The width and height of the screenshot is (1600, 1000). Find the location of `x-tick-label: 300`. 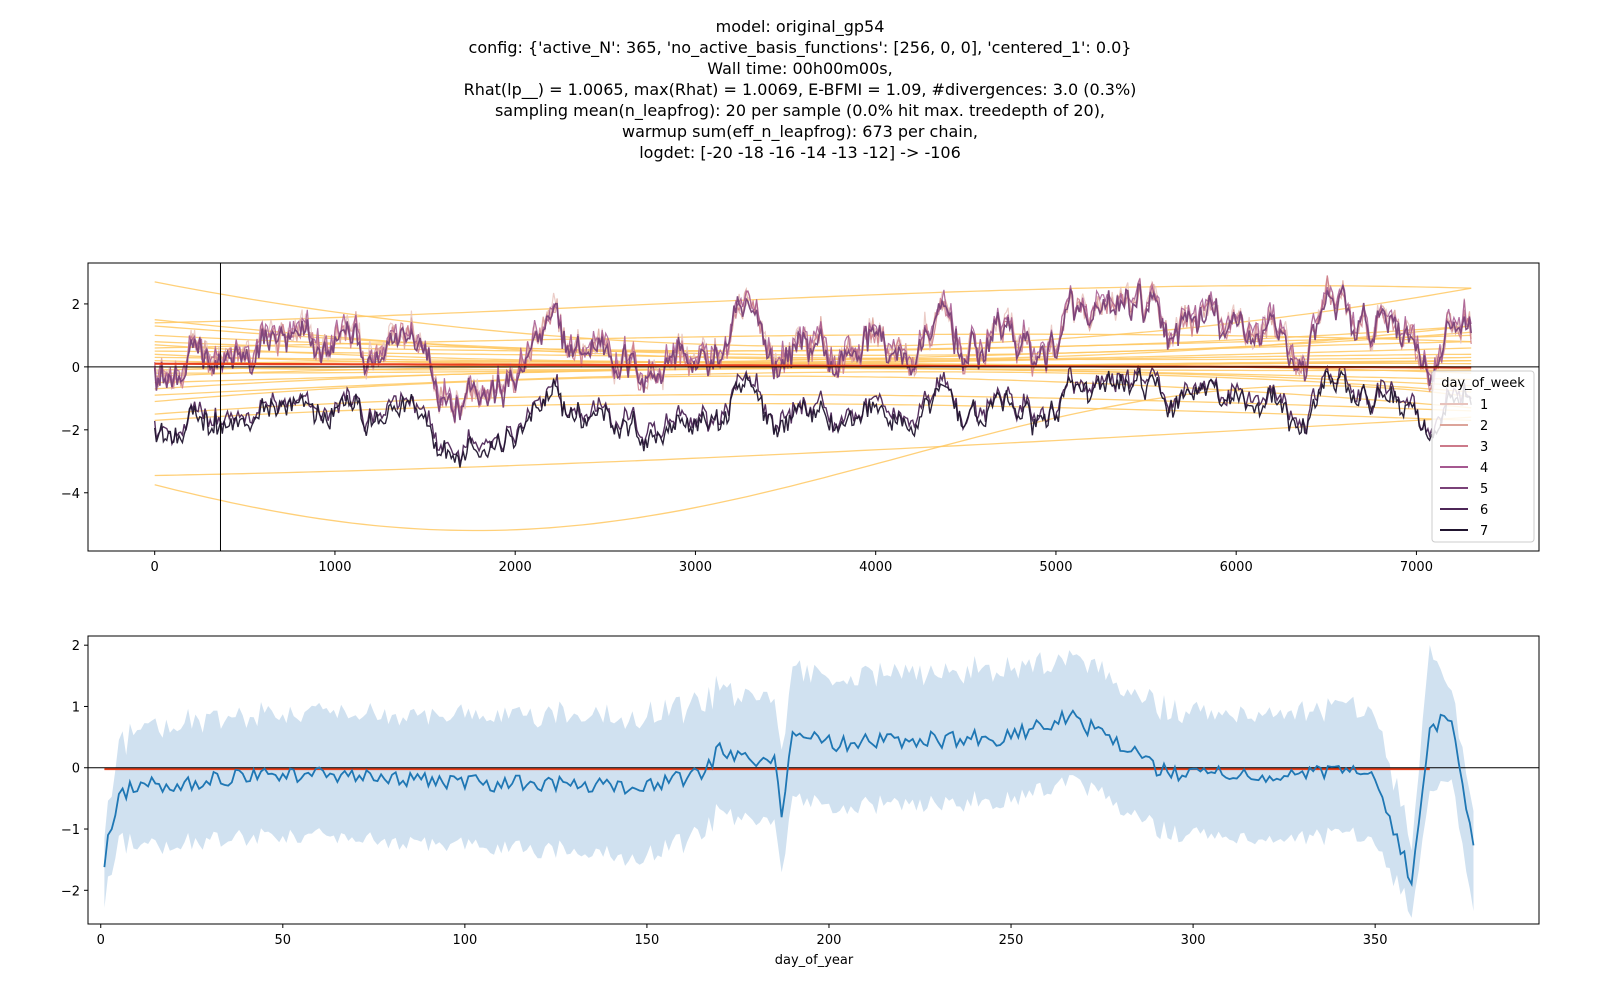

x-tick-label: 300 is located at coordinates (1193, 940).